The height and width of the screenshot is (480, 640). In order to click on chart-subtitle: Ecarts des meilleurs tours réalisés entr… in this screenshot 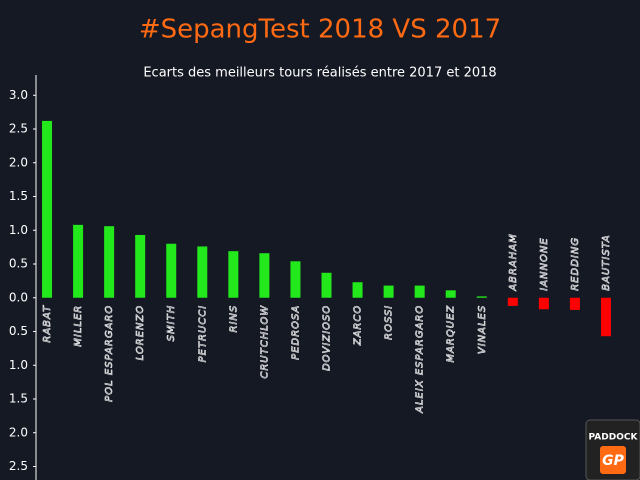, I will do `click(319, 73)`.